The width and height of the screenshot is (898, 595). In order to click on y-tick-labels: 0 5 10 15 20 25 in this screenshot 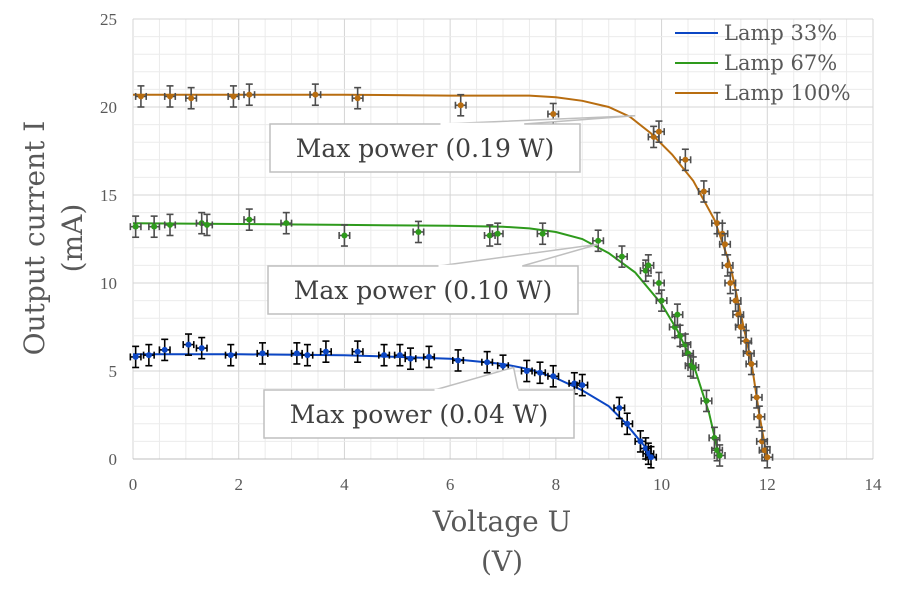, I will do `click(108, 239)`.